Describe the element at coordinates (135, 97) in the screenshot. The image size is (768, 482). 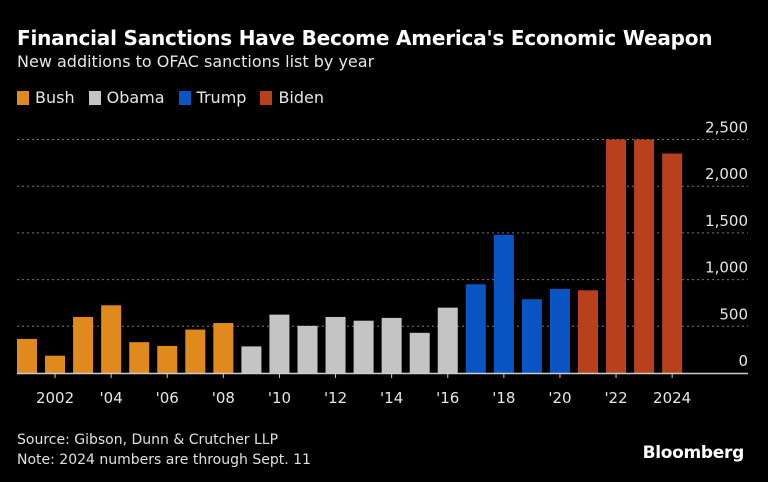
I see `legend-label: Obama` at that location.